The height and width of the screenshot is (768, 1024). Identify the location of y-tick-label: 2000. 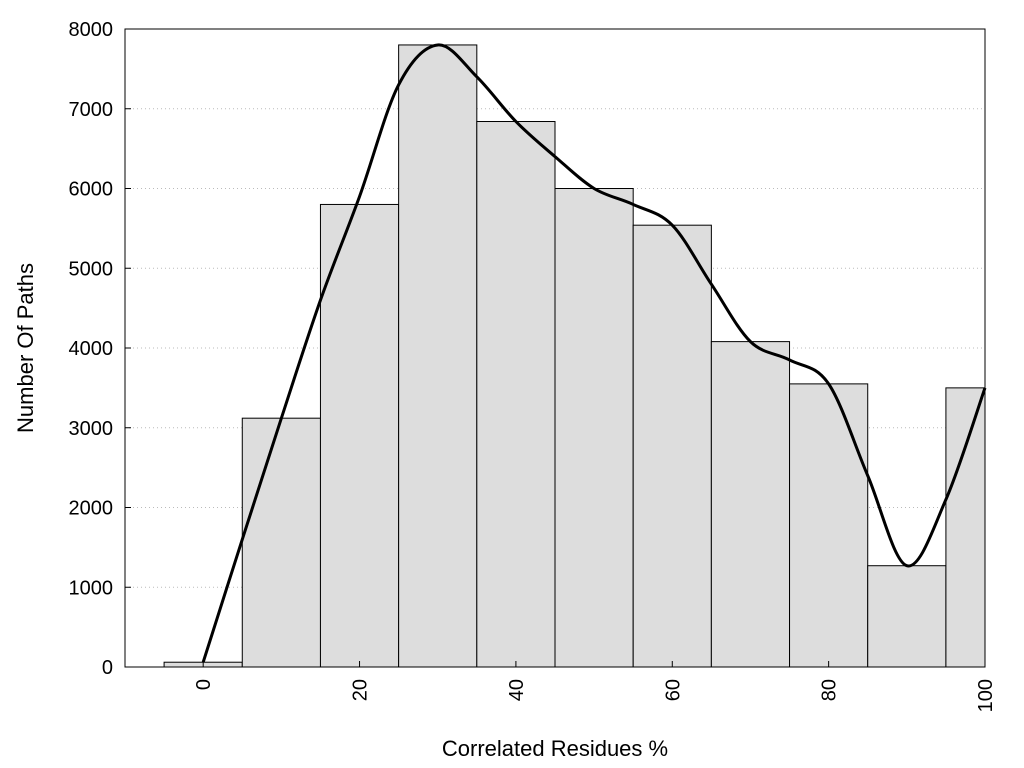
(91, 509).